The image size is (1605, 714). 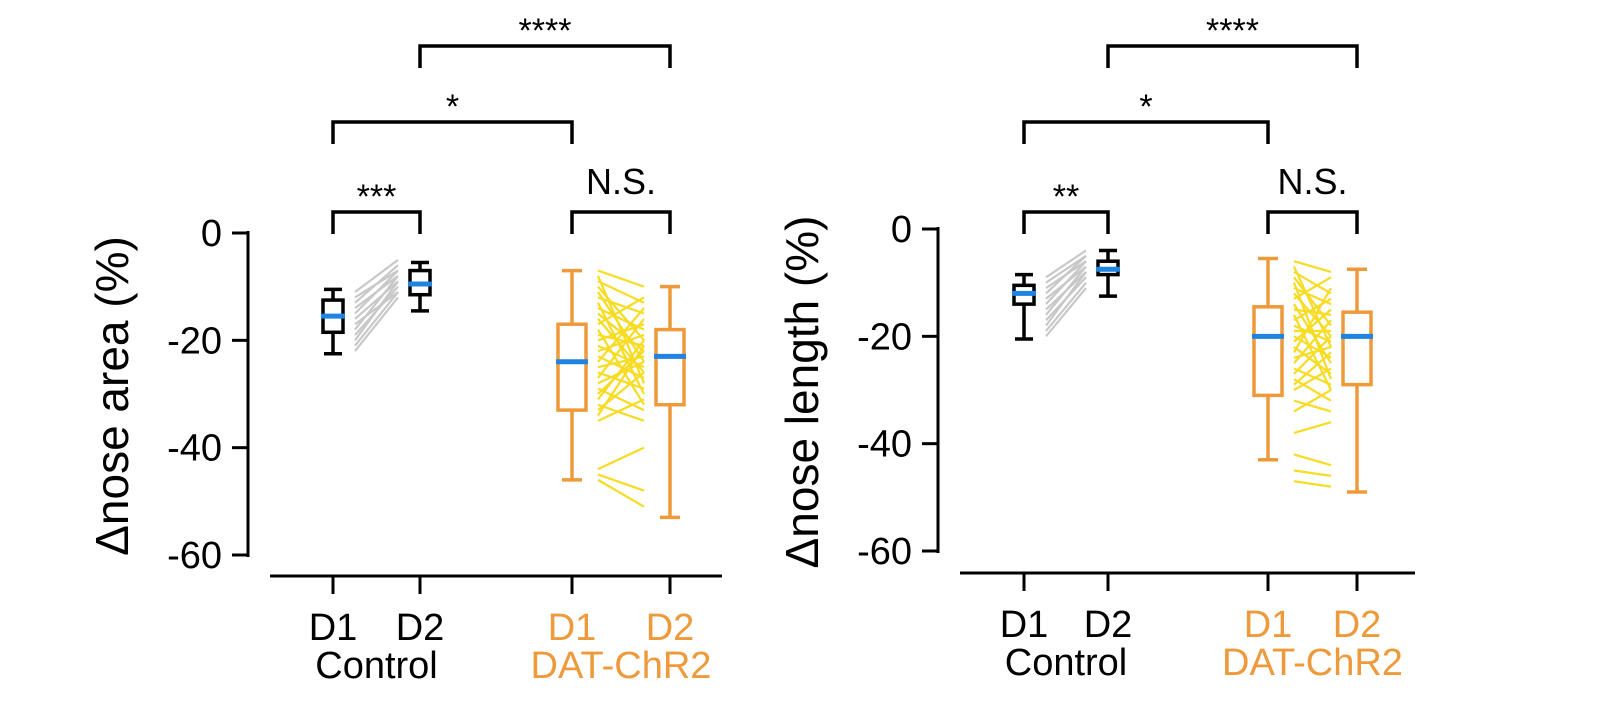 I want to click on y-axis-label: Δnose area (%), so click(x=112, y=396).